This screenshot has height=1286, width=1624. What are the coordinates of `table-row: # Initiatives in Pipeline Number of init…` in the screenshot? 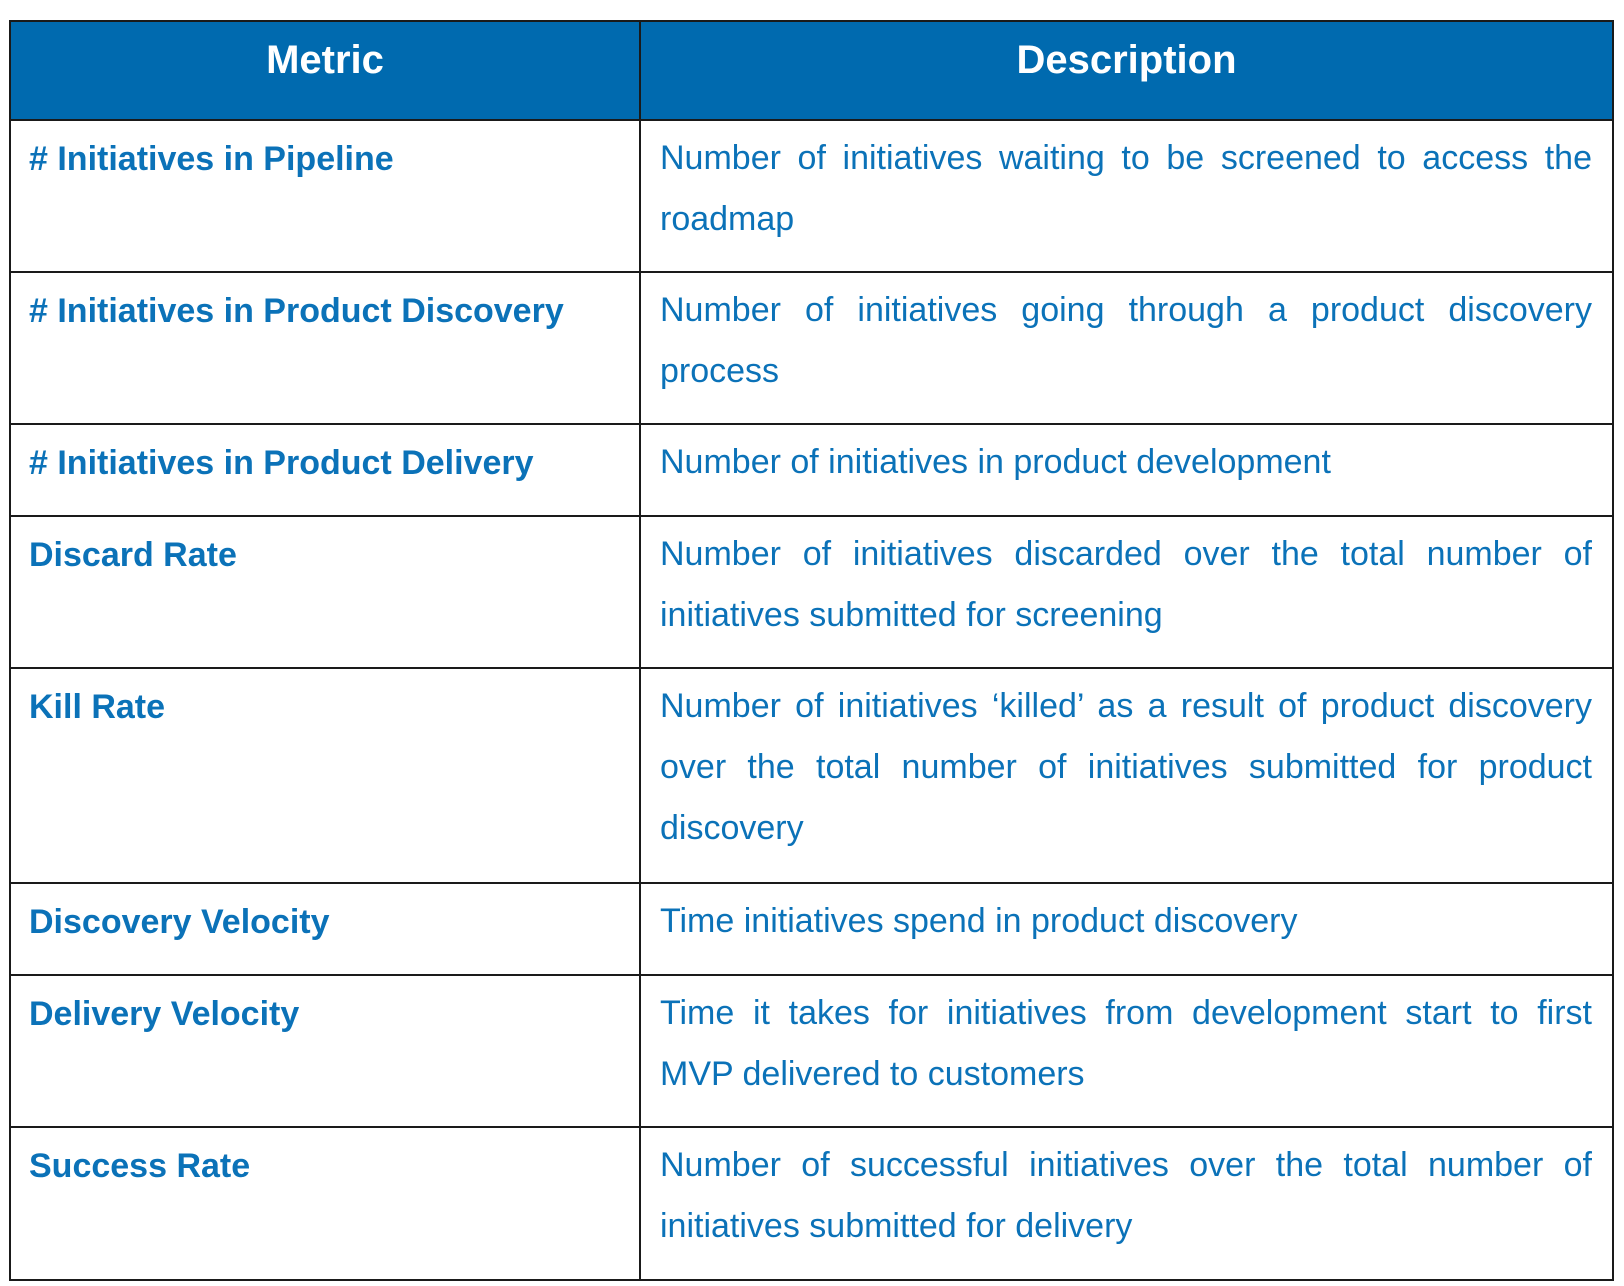 It's located at (811, 196).